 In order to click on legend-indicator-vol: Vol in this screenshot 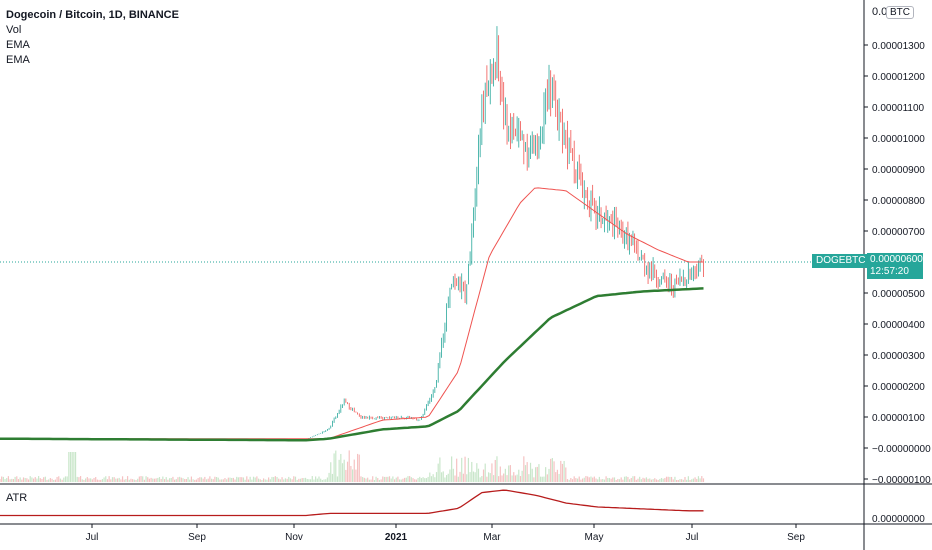, I will do `click(14, 30)`.